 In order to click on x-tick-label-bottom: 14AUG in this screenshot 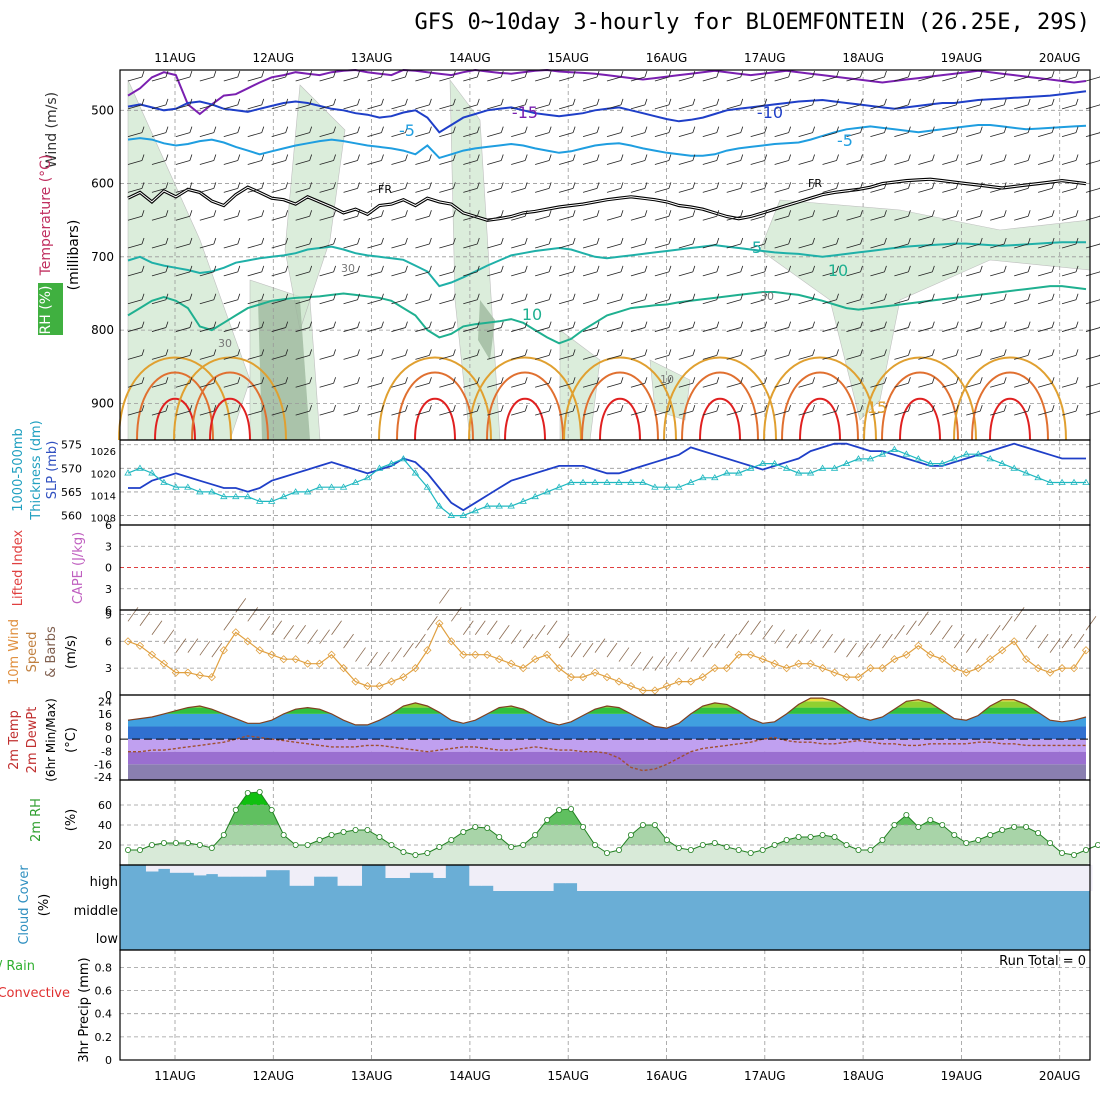, I will do `click(470, 1076)`.